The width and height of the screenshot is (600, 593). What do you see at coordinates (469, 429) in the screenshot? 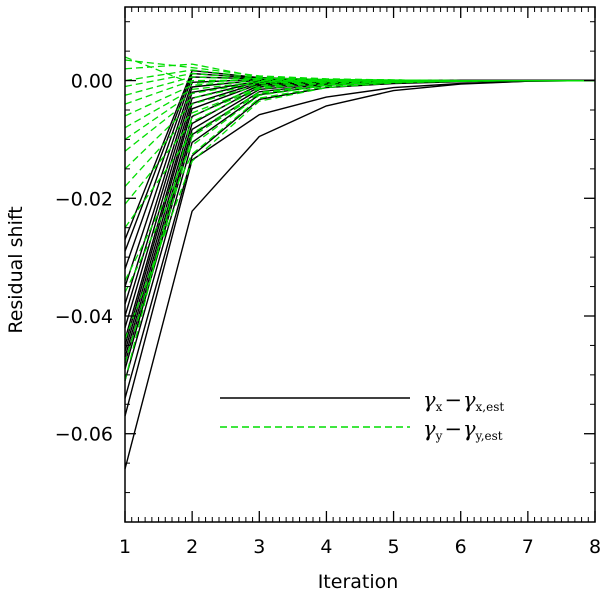
I see `legend-gamma-y-main2: γ` at bounding box center [469, 429].